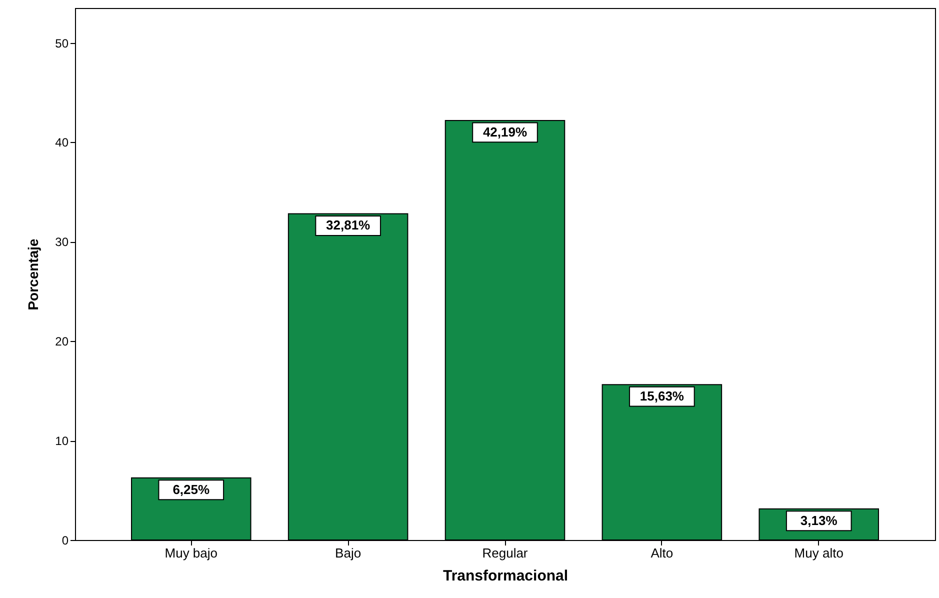  Describe the element at coordinates (819, 520) in the screenshot. I see `data-label: 3,13%` at that location.